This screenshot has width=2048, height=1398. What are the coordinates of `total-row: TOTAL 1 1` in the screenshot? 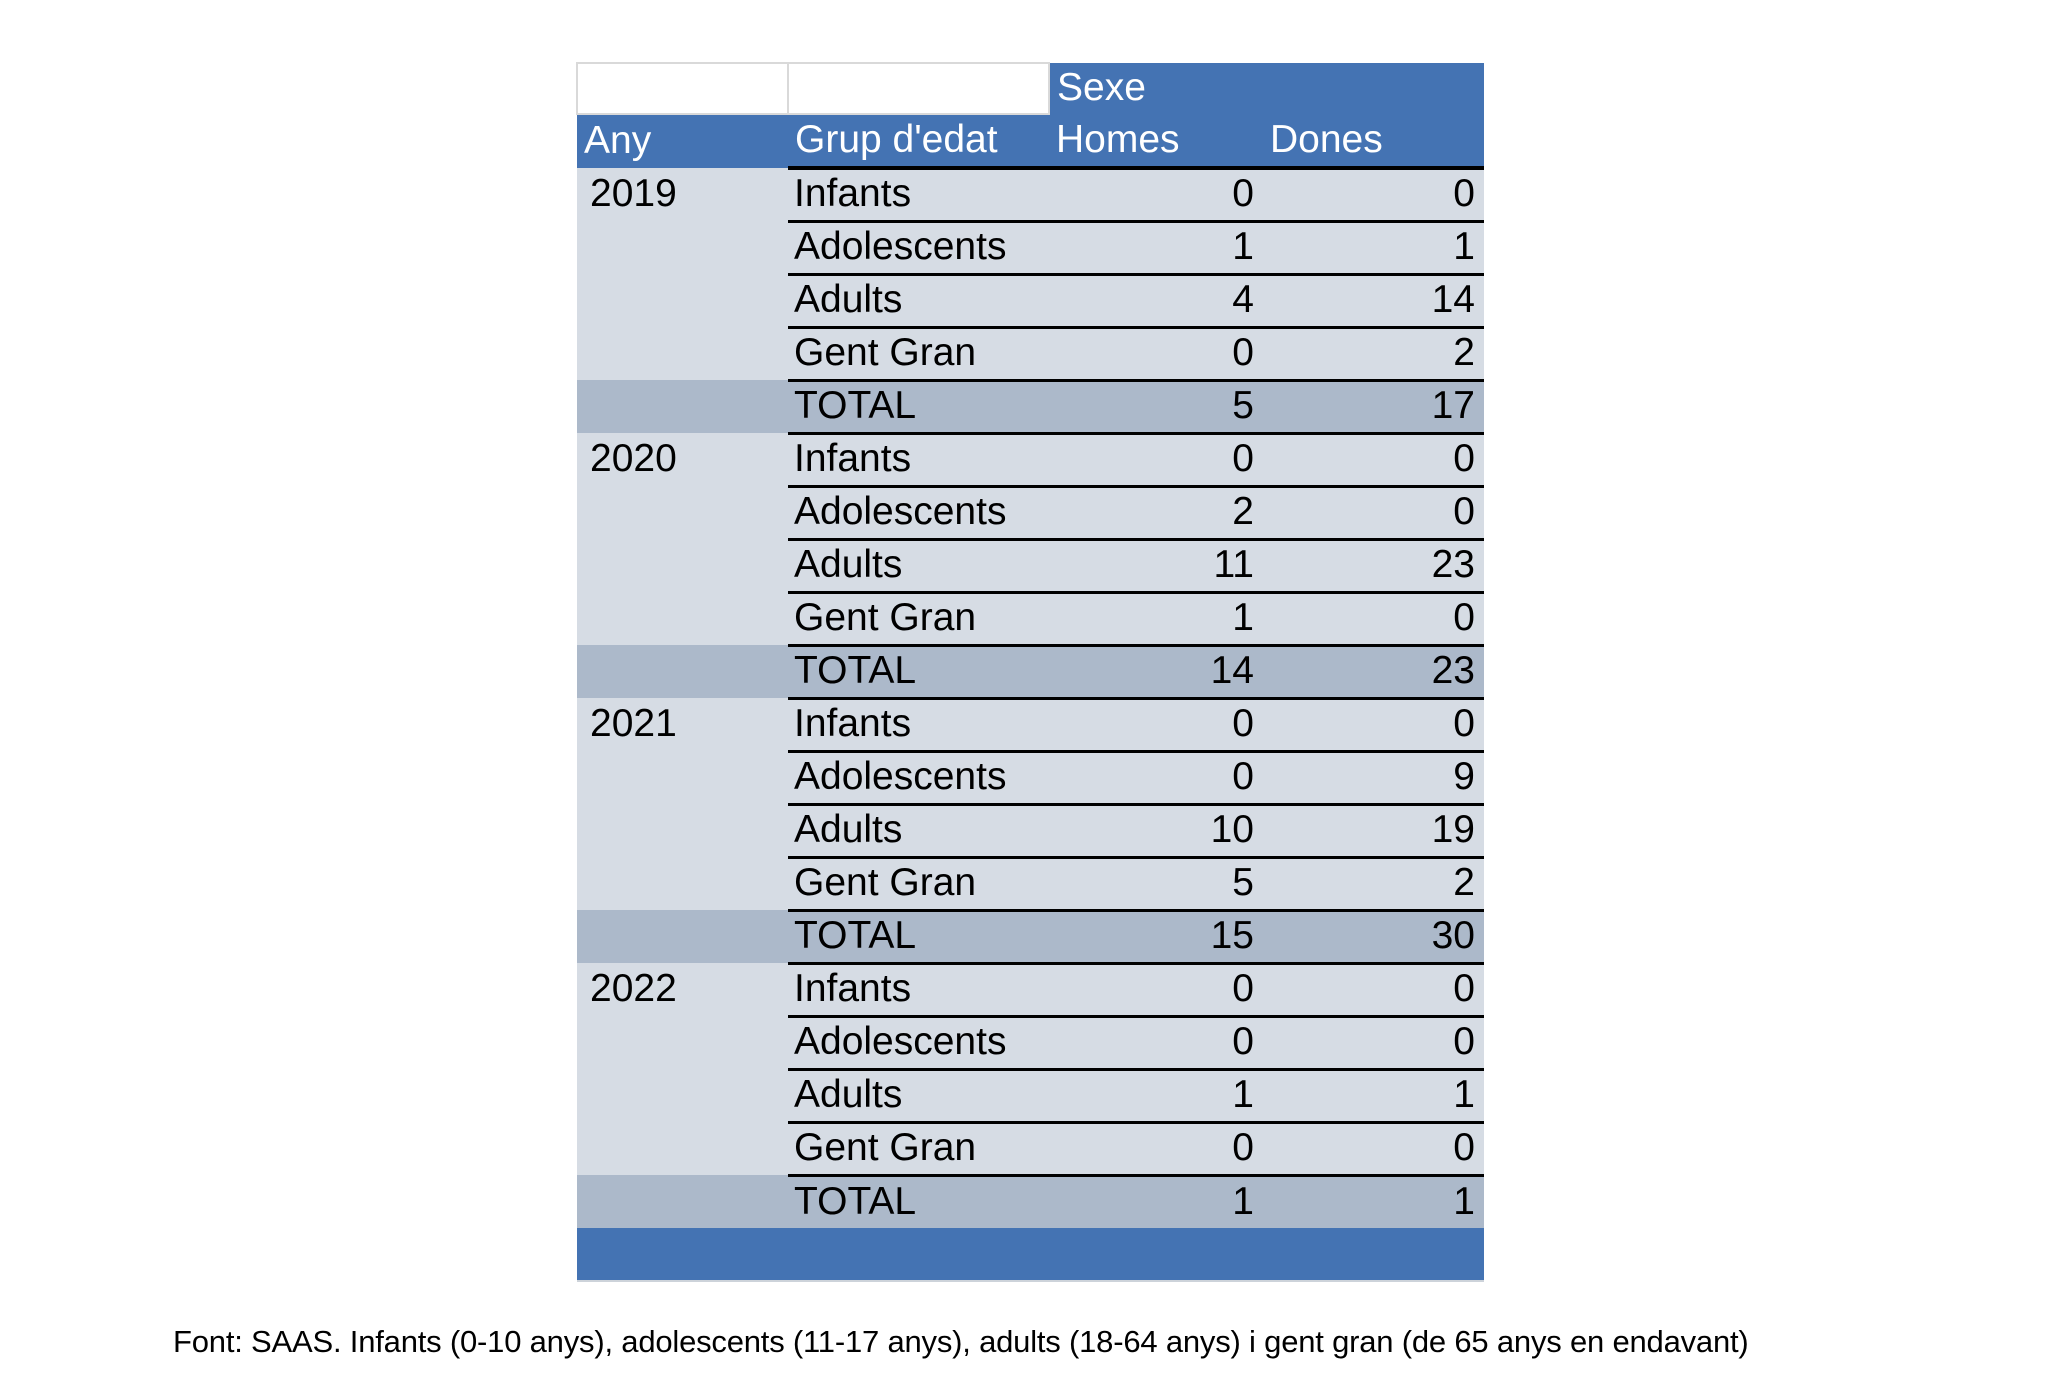 It's located at (1030, 1201).